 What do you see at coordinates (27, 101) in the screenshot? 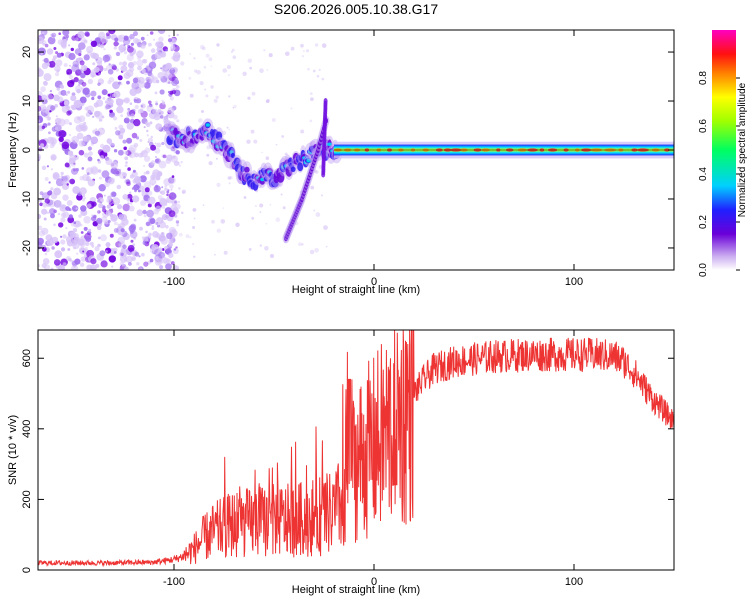
I see `y-tick-label: 10` at bounding box center [27, 101].